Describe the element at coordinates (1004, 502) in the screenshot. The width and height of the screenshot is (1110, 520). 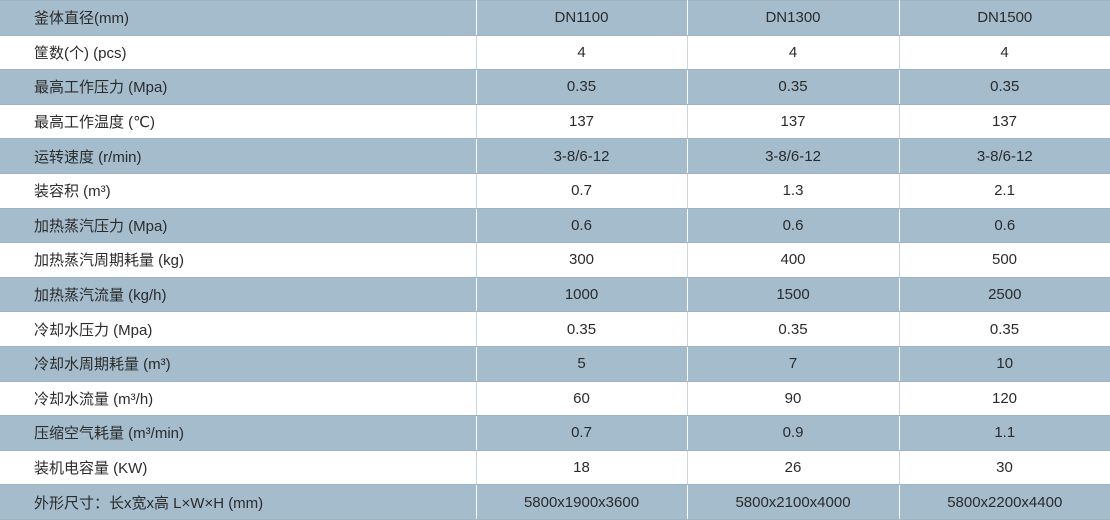
I see `cell-dn1500: 5800x2200x4400` at that location.